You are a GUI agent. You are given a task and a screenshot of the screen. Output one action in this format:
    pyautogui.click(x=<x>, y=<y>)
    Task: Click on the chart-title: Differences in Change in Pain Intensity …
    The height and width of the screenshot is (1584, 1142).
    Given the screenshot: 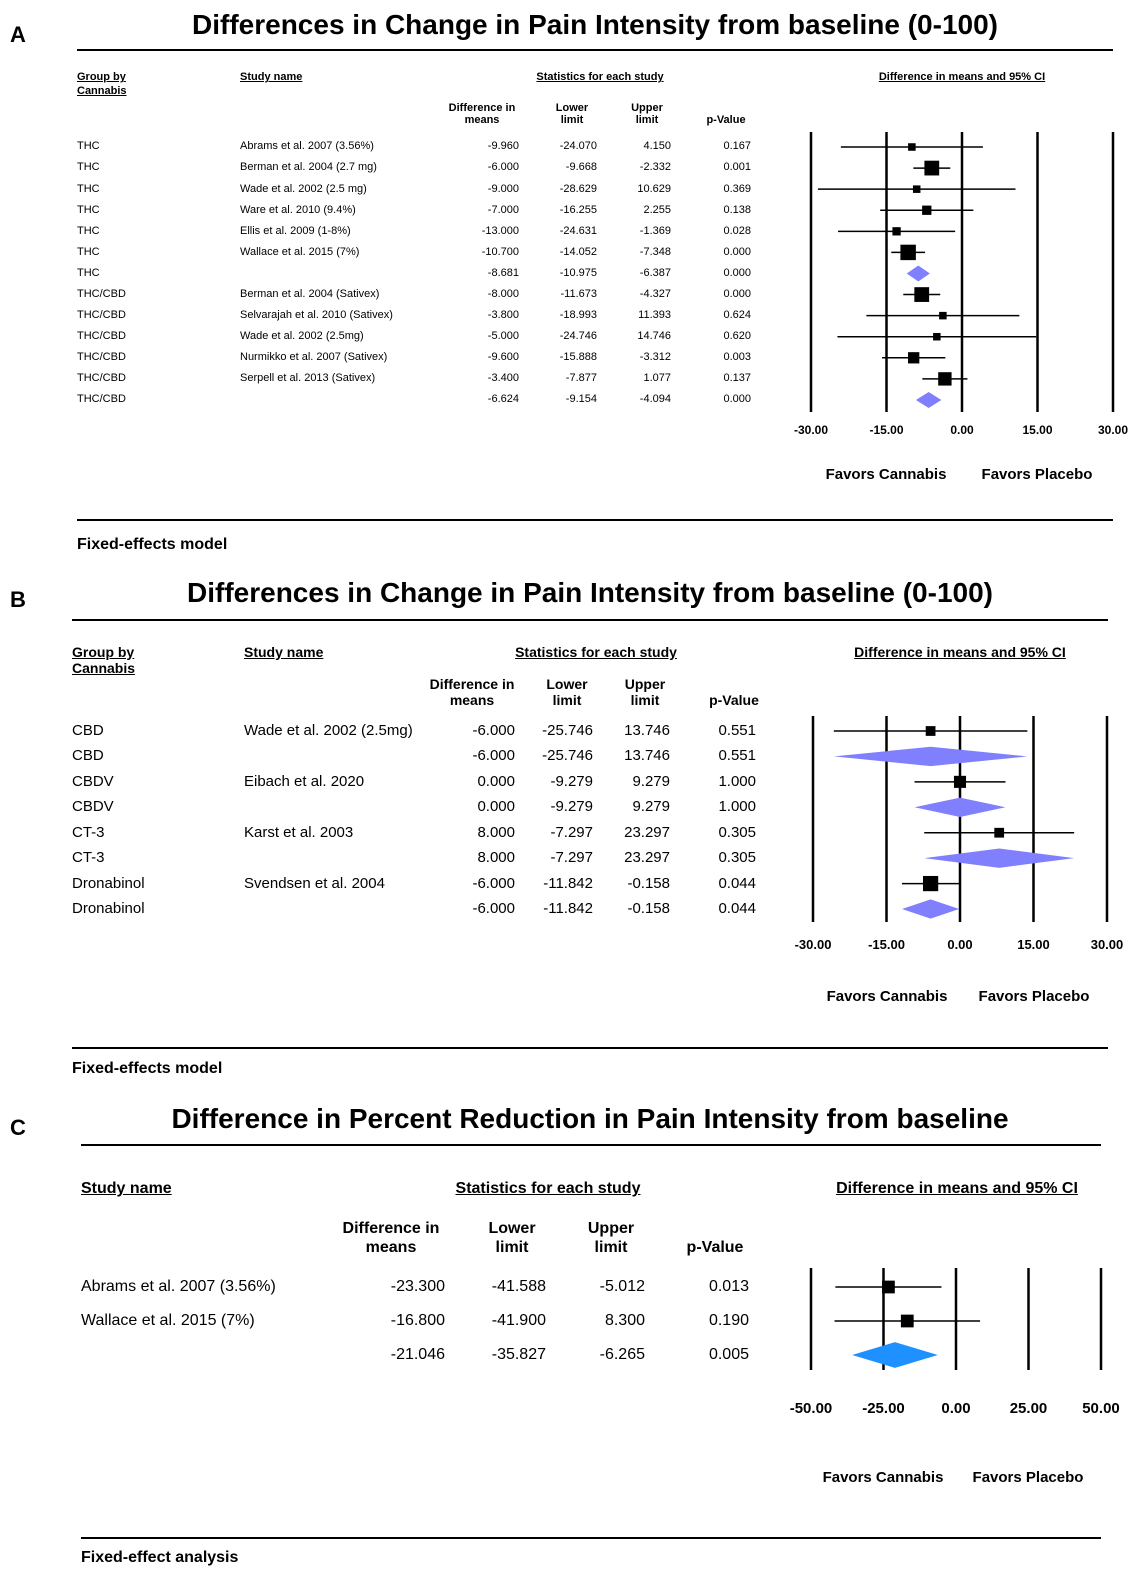 What is the action you would take?
    pyautogui.click(x=595, y=25)
    